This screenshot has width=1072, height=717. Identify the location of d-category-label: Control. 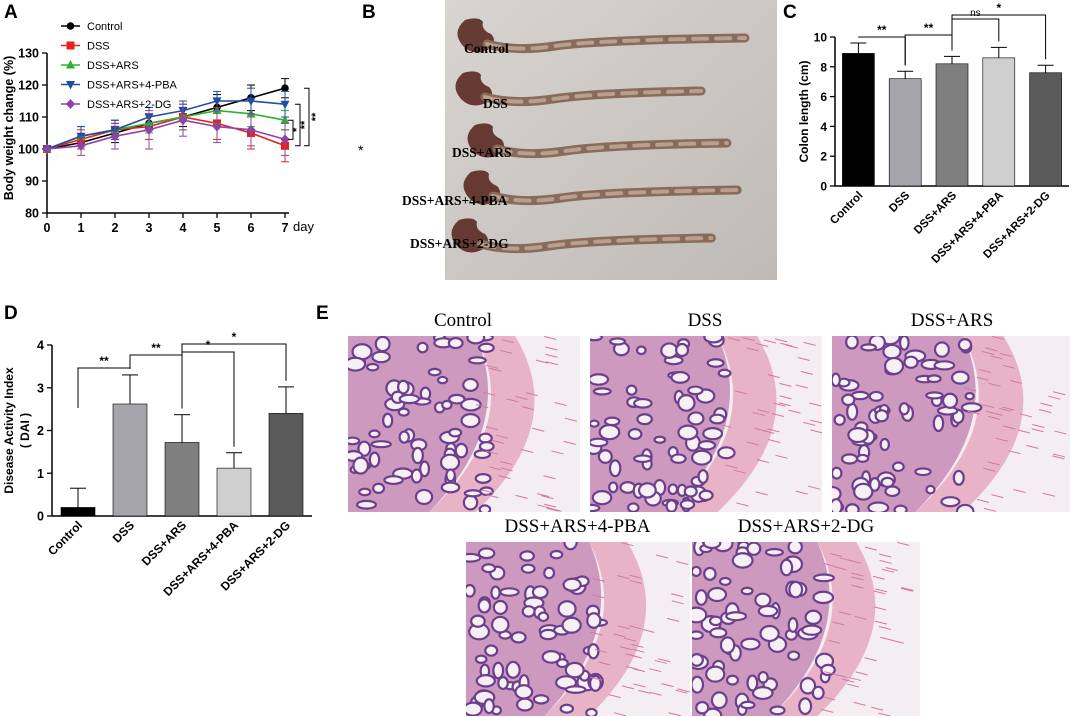
(65, 538).